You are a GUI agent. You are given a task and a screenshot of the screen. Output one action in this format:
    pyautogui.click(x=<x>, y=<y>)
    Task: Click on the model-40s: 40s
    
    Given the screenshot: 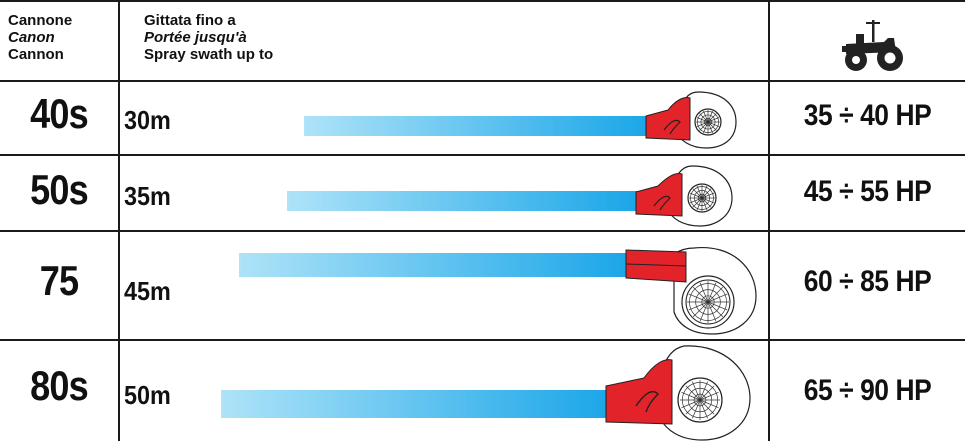 What is the action you would take?
    pyautogui.click(x=59, y=113)
    